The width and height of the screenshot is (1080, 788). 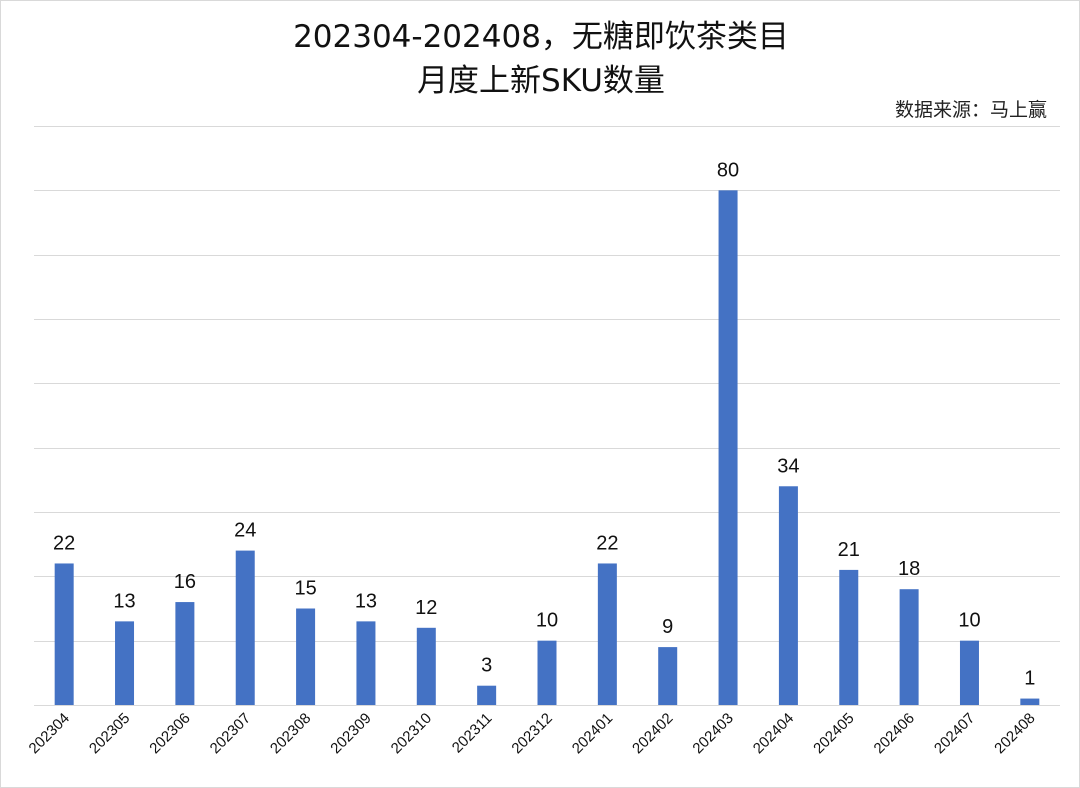 I want to click on data-label: 24, so click(x=245, y=531).